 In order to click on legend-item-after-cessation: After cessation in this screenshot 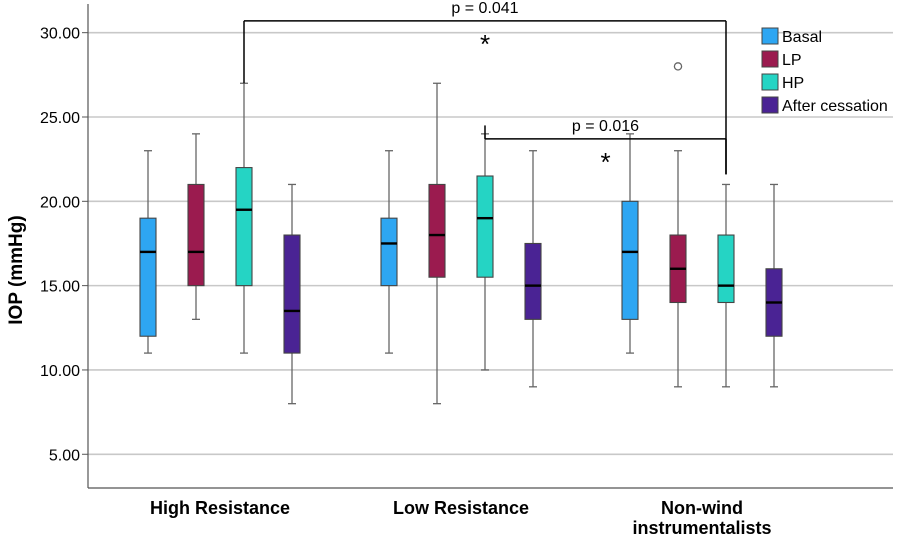, I will do `click(824, 105)`.